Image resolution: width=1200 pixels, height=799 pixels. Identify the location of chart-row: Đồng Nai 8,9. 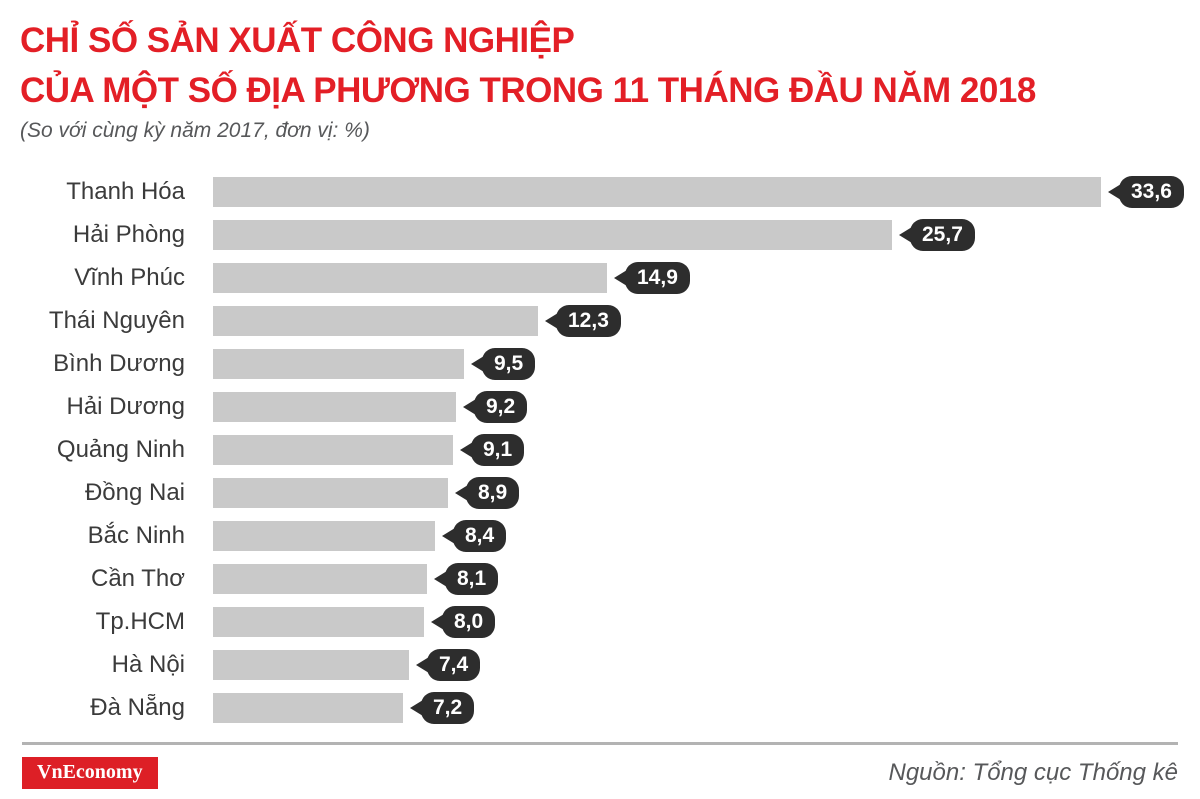
(610, 493).